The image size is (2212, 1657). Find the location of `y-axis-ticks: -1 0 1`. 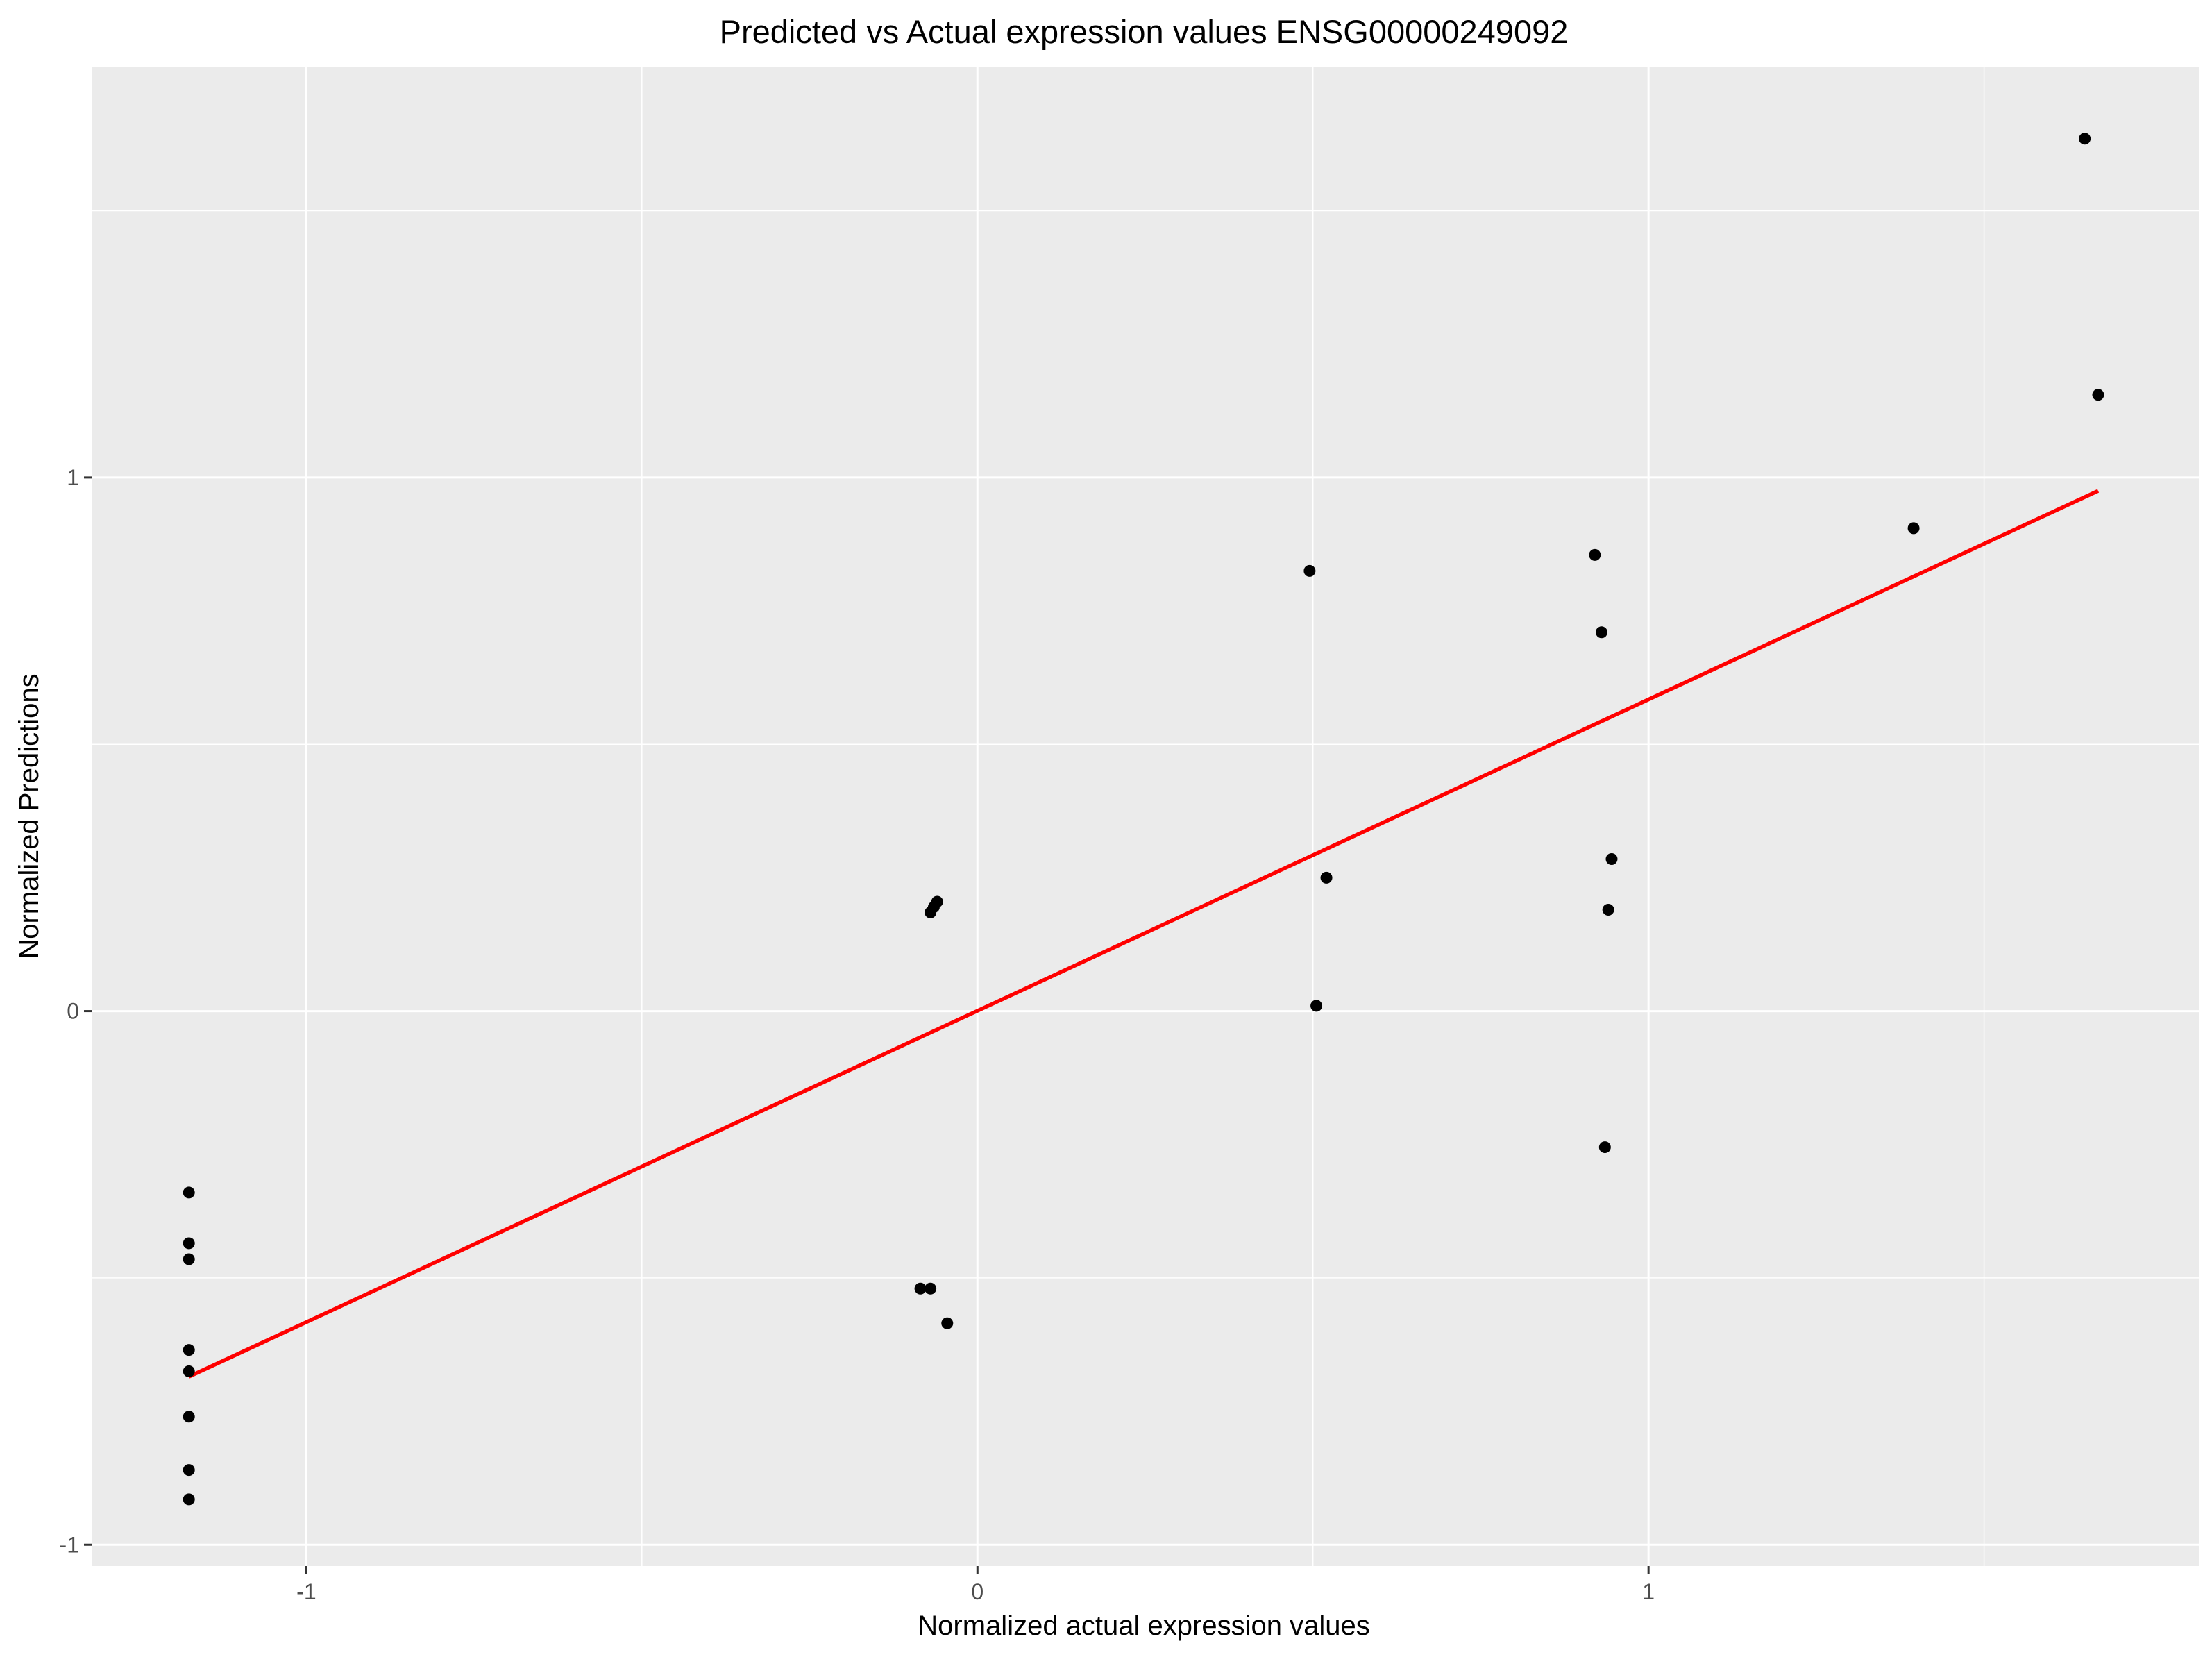

y-axis-ticks: -1 0 1 is located at coordinates (76, 1011).